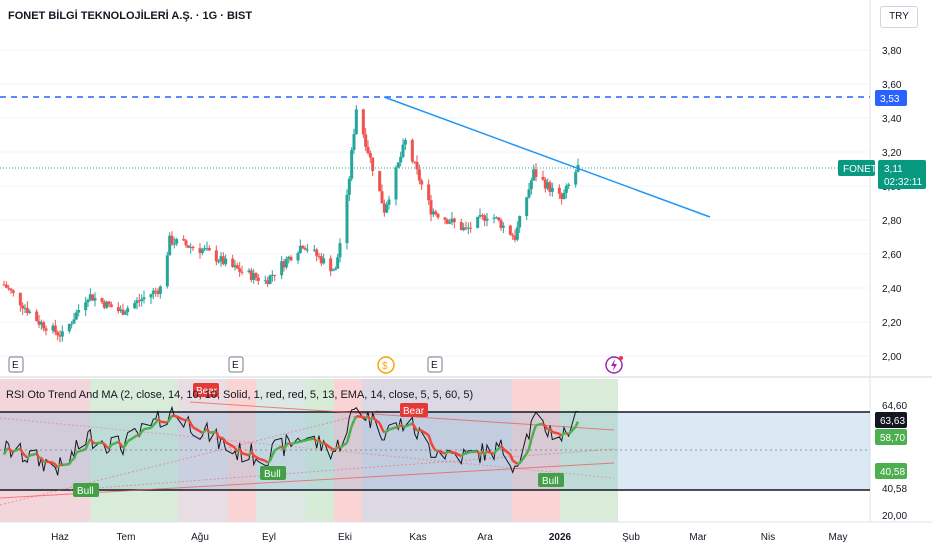 The image size is (932, 550). Describe the element at coordinates (899, 17) in the screenshot. I see `currency-selector: TRY` at that location.